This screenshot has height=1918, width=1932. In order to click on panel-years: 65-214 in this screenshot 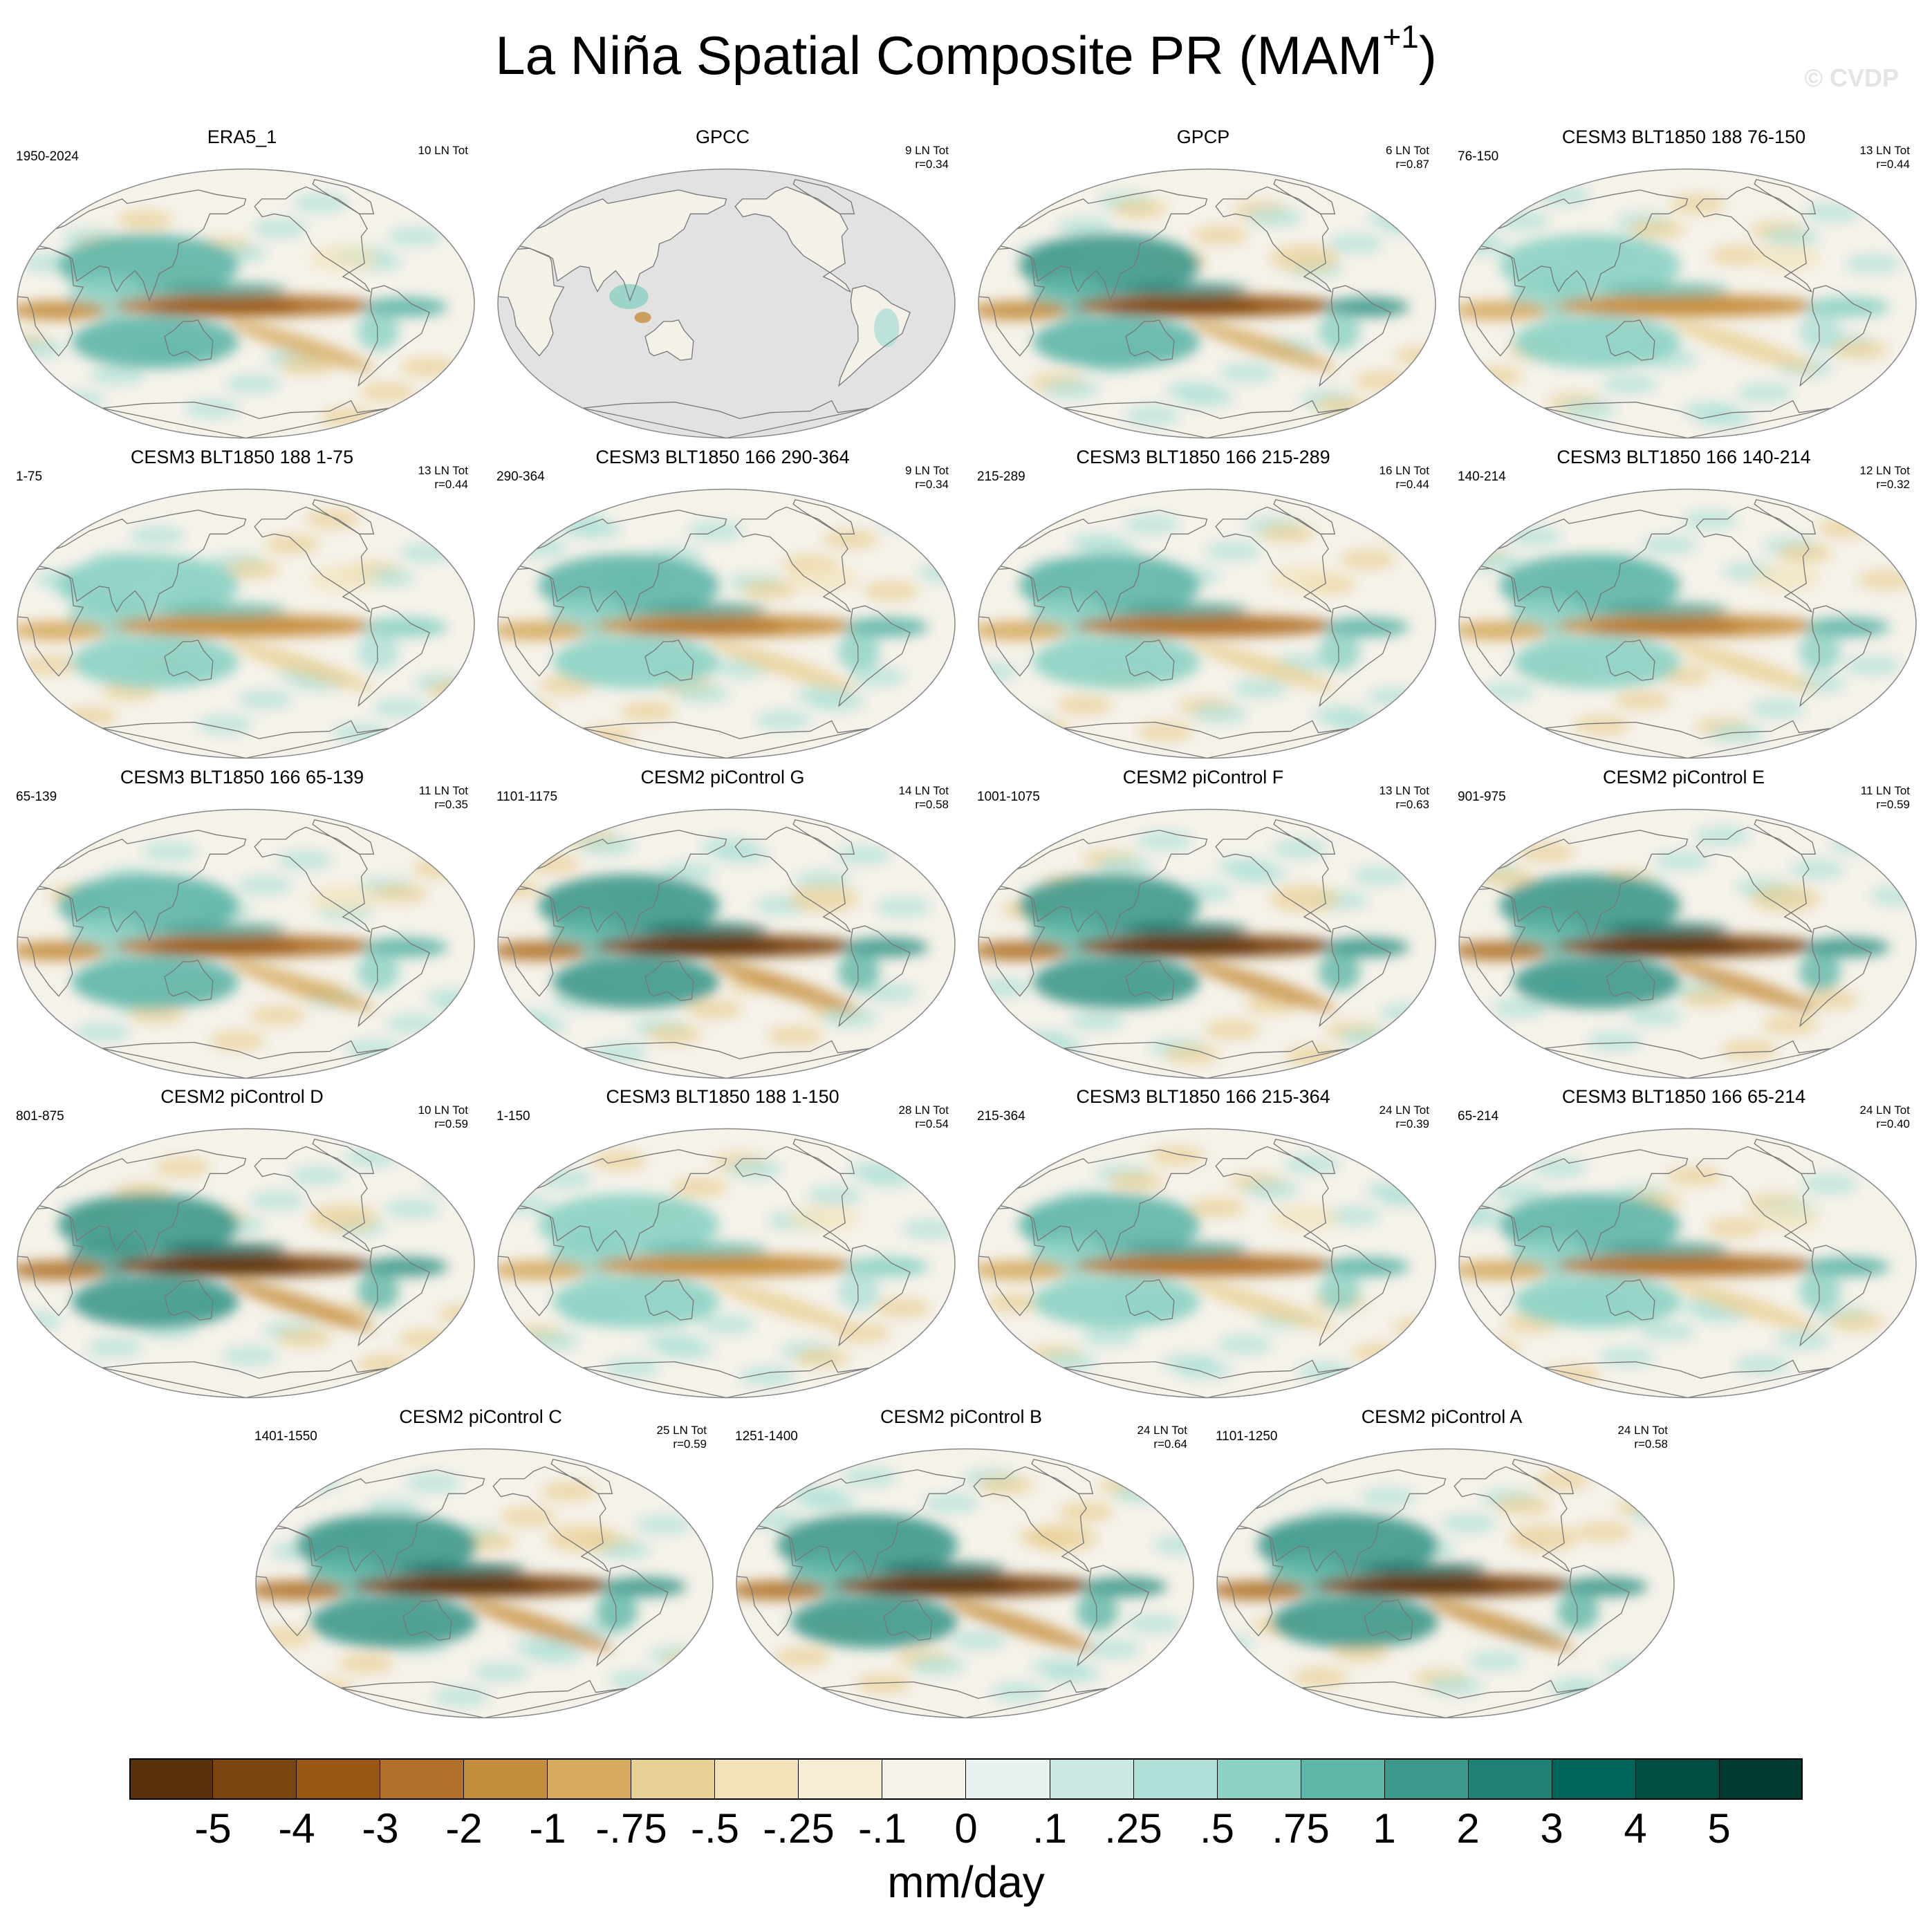, I will do `click(1478, 1116)`.